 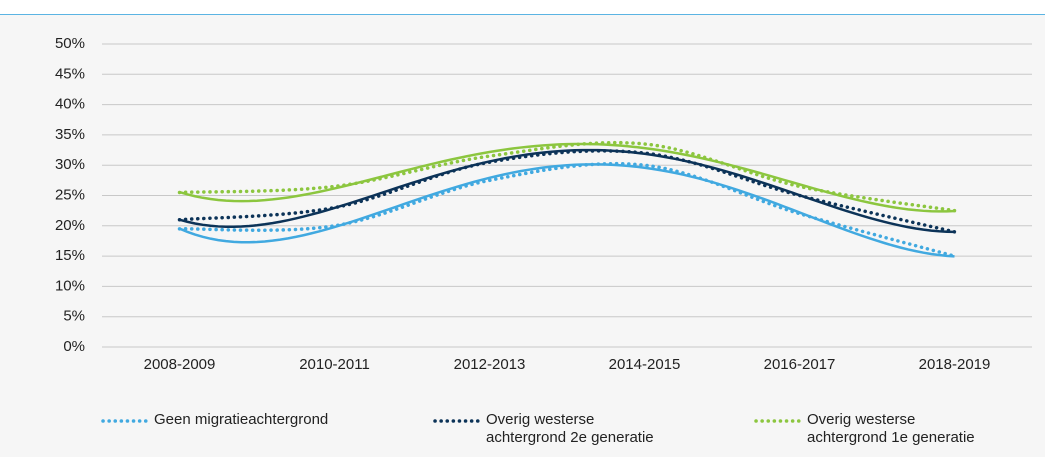 I want to click on x-tick-label: 2018-2019, so click(x=955, y=364).